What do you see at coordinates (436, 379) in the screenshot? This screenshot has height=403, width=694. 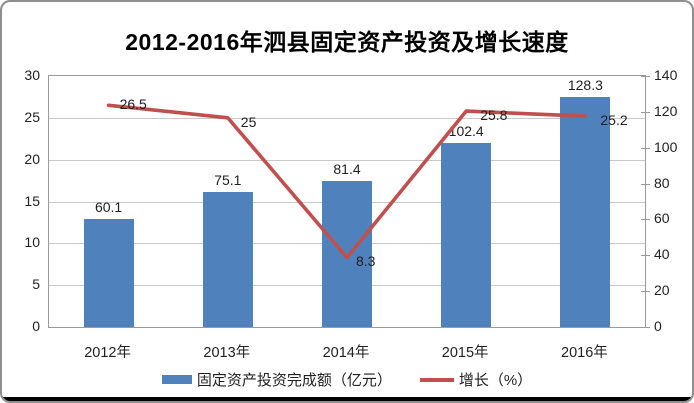 I see `line-series-swatch-icon` at bounding box center [436, 379].